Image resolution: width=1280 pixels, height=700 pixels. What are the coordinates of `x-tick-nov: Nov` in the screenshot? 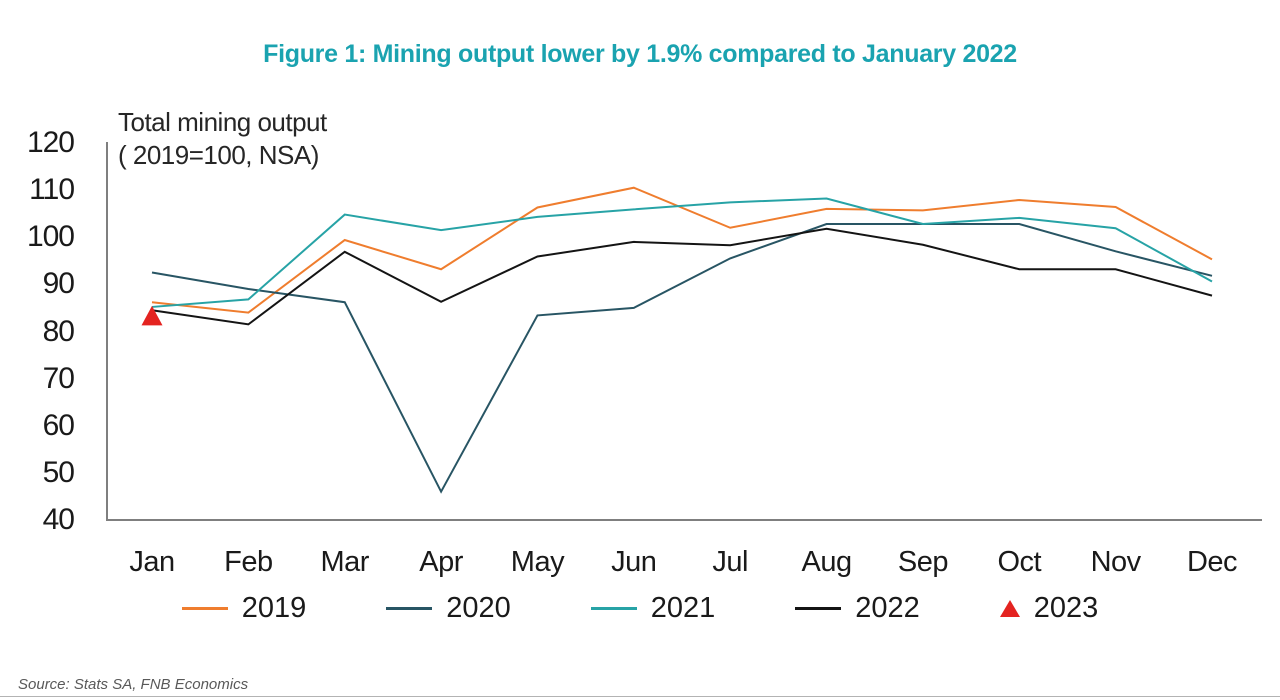 It's located at (1116, 562).